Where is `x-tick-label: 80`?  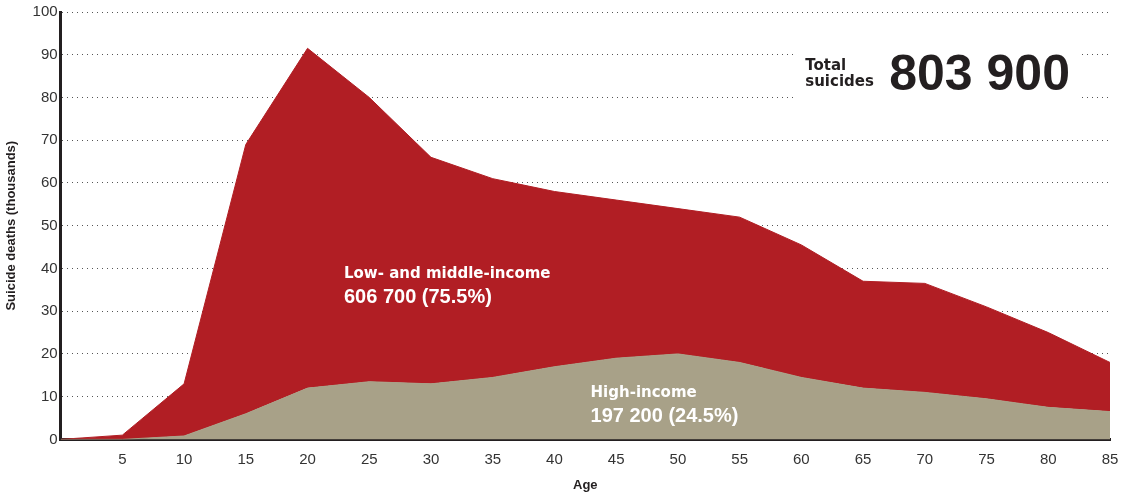 x-tick-label: 80 is located at coordinates (1048, 458).